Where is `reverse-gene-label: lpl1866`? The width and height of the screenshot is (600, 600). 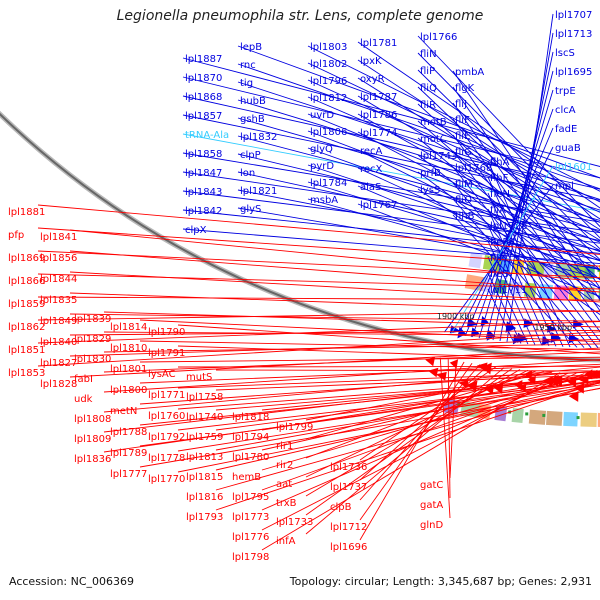 reverse-gene-label: lpl1866 is located at coordinates (26, 281).